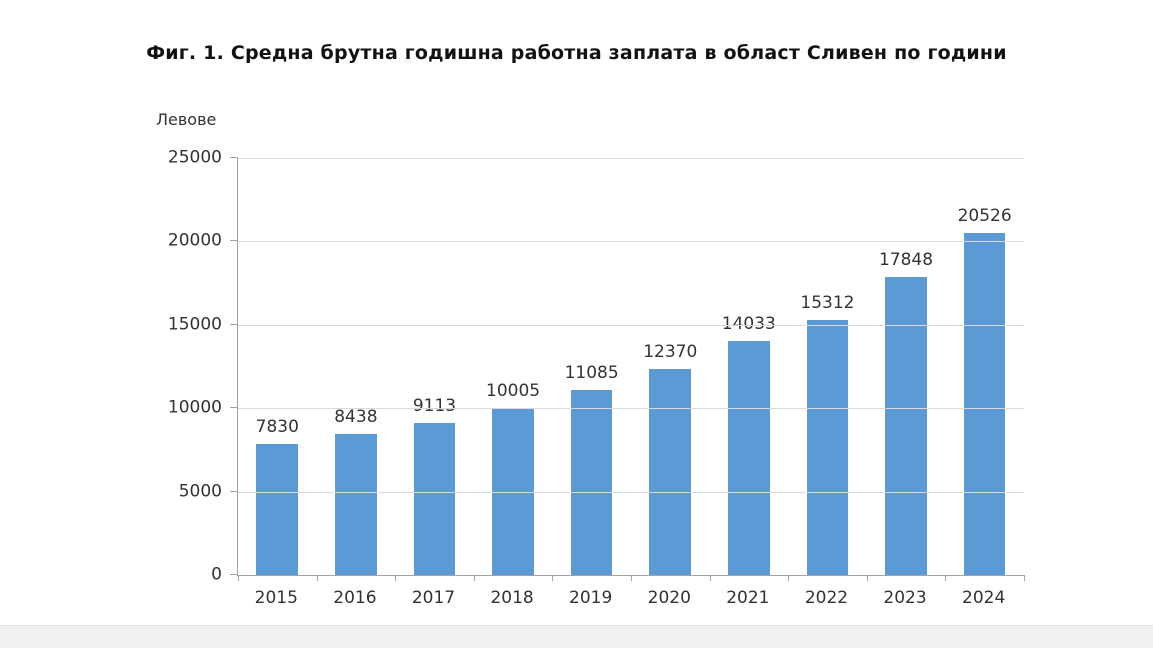 This screenshot has height=648, width=1153. Describe the element at coordinates (630, 598) in the screenshot. I see `x-axis-tick-labels: 2015 2016 2017 2018 2019 2020 2021 2022 2023 2024` at that location.